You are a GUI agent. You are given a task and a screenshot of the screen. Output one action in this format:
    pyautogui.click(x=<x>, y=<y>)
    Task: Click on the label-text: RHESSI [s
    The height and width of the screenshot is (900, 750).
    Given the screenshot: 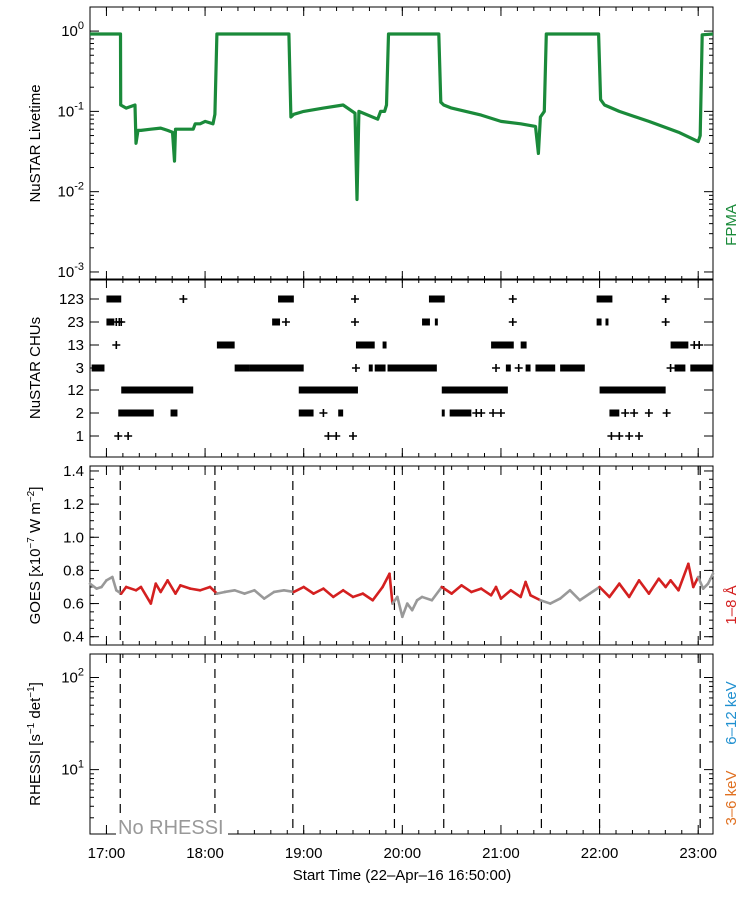 What is the action you would take?
    pyautogui.click(x=35, y=770)
    